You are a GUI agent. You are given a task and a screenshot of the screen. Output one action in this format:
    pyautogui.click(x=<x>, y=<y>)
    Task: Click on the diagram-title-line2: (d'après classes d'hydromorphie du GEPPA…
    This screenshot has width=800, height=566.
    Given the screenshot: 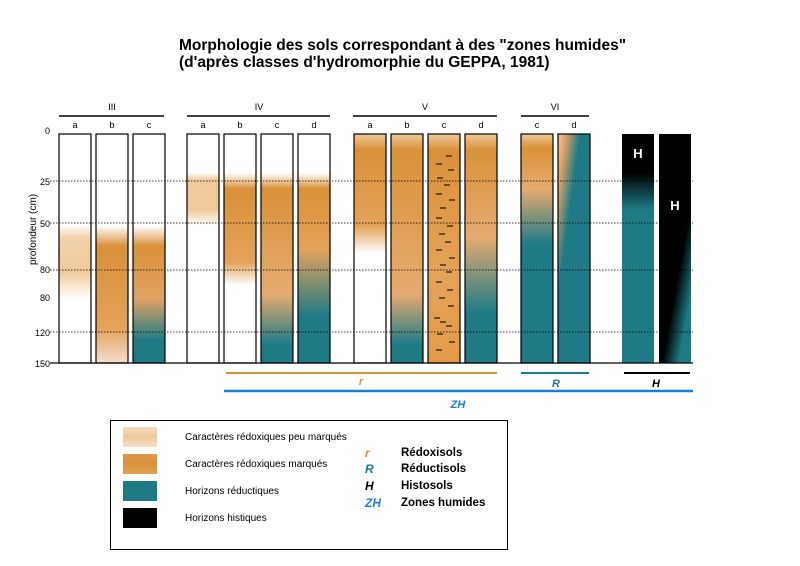 What is the action you would take?
    pyautogui.click(x=364, y=62)
    